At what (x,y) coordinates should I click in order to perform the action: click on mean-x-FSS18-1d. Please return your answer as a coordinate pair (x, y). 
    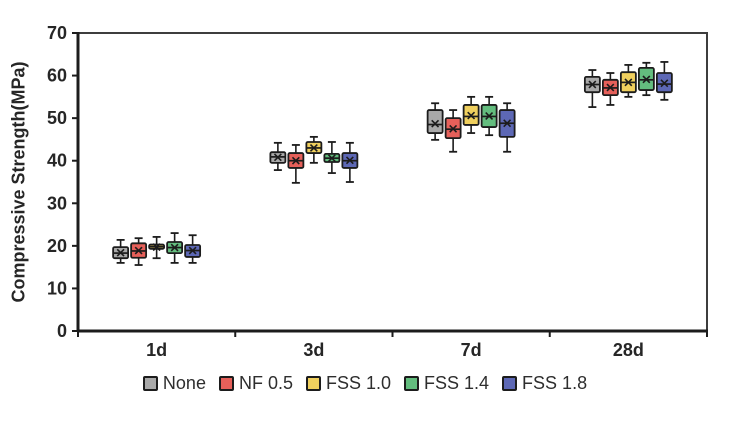
    Looking at the image, I should click on (192, 250).